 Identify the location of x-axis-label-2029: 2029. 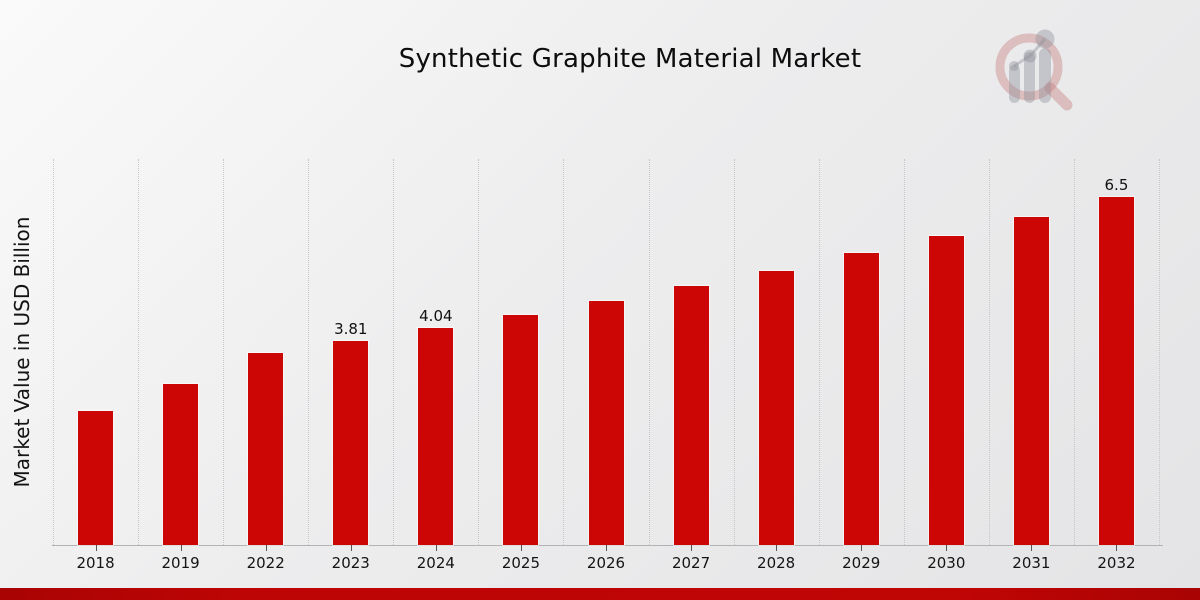
(861, 563).